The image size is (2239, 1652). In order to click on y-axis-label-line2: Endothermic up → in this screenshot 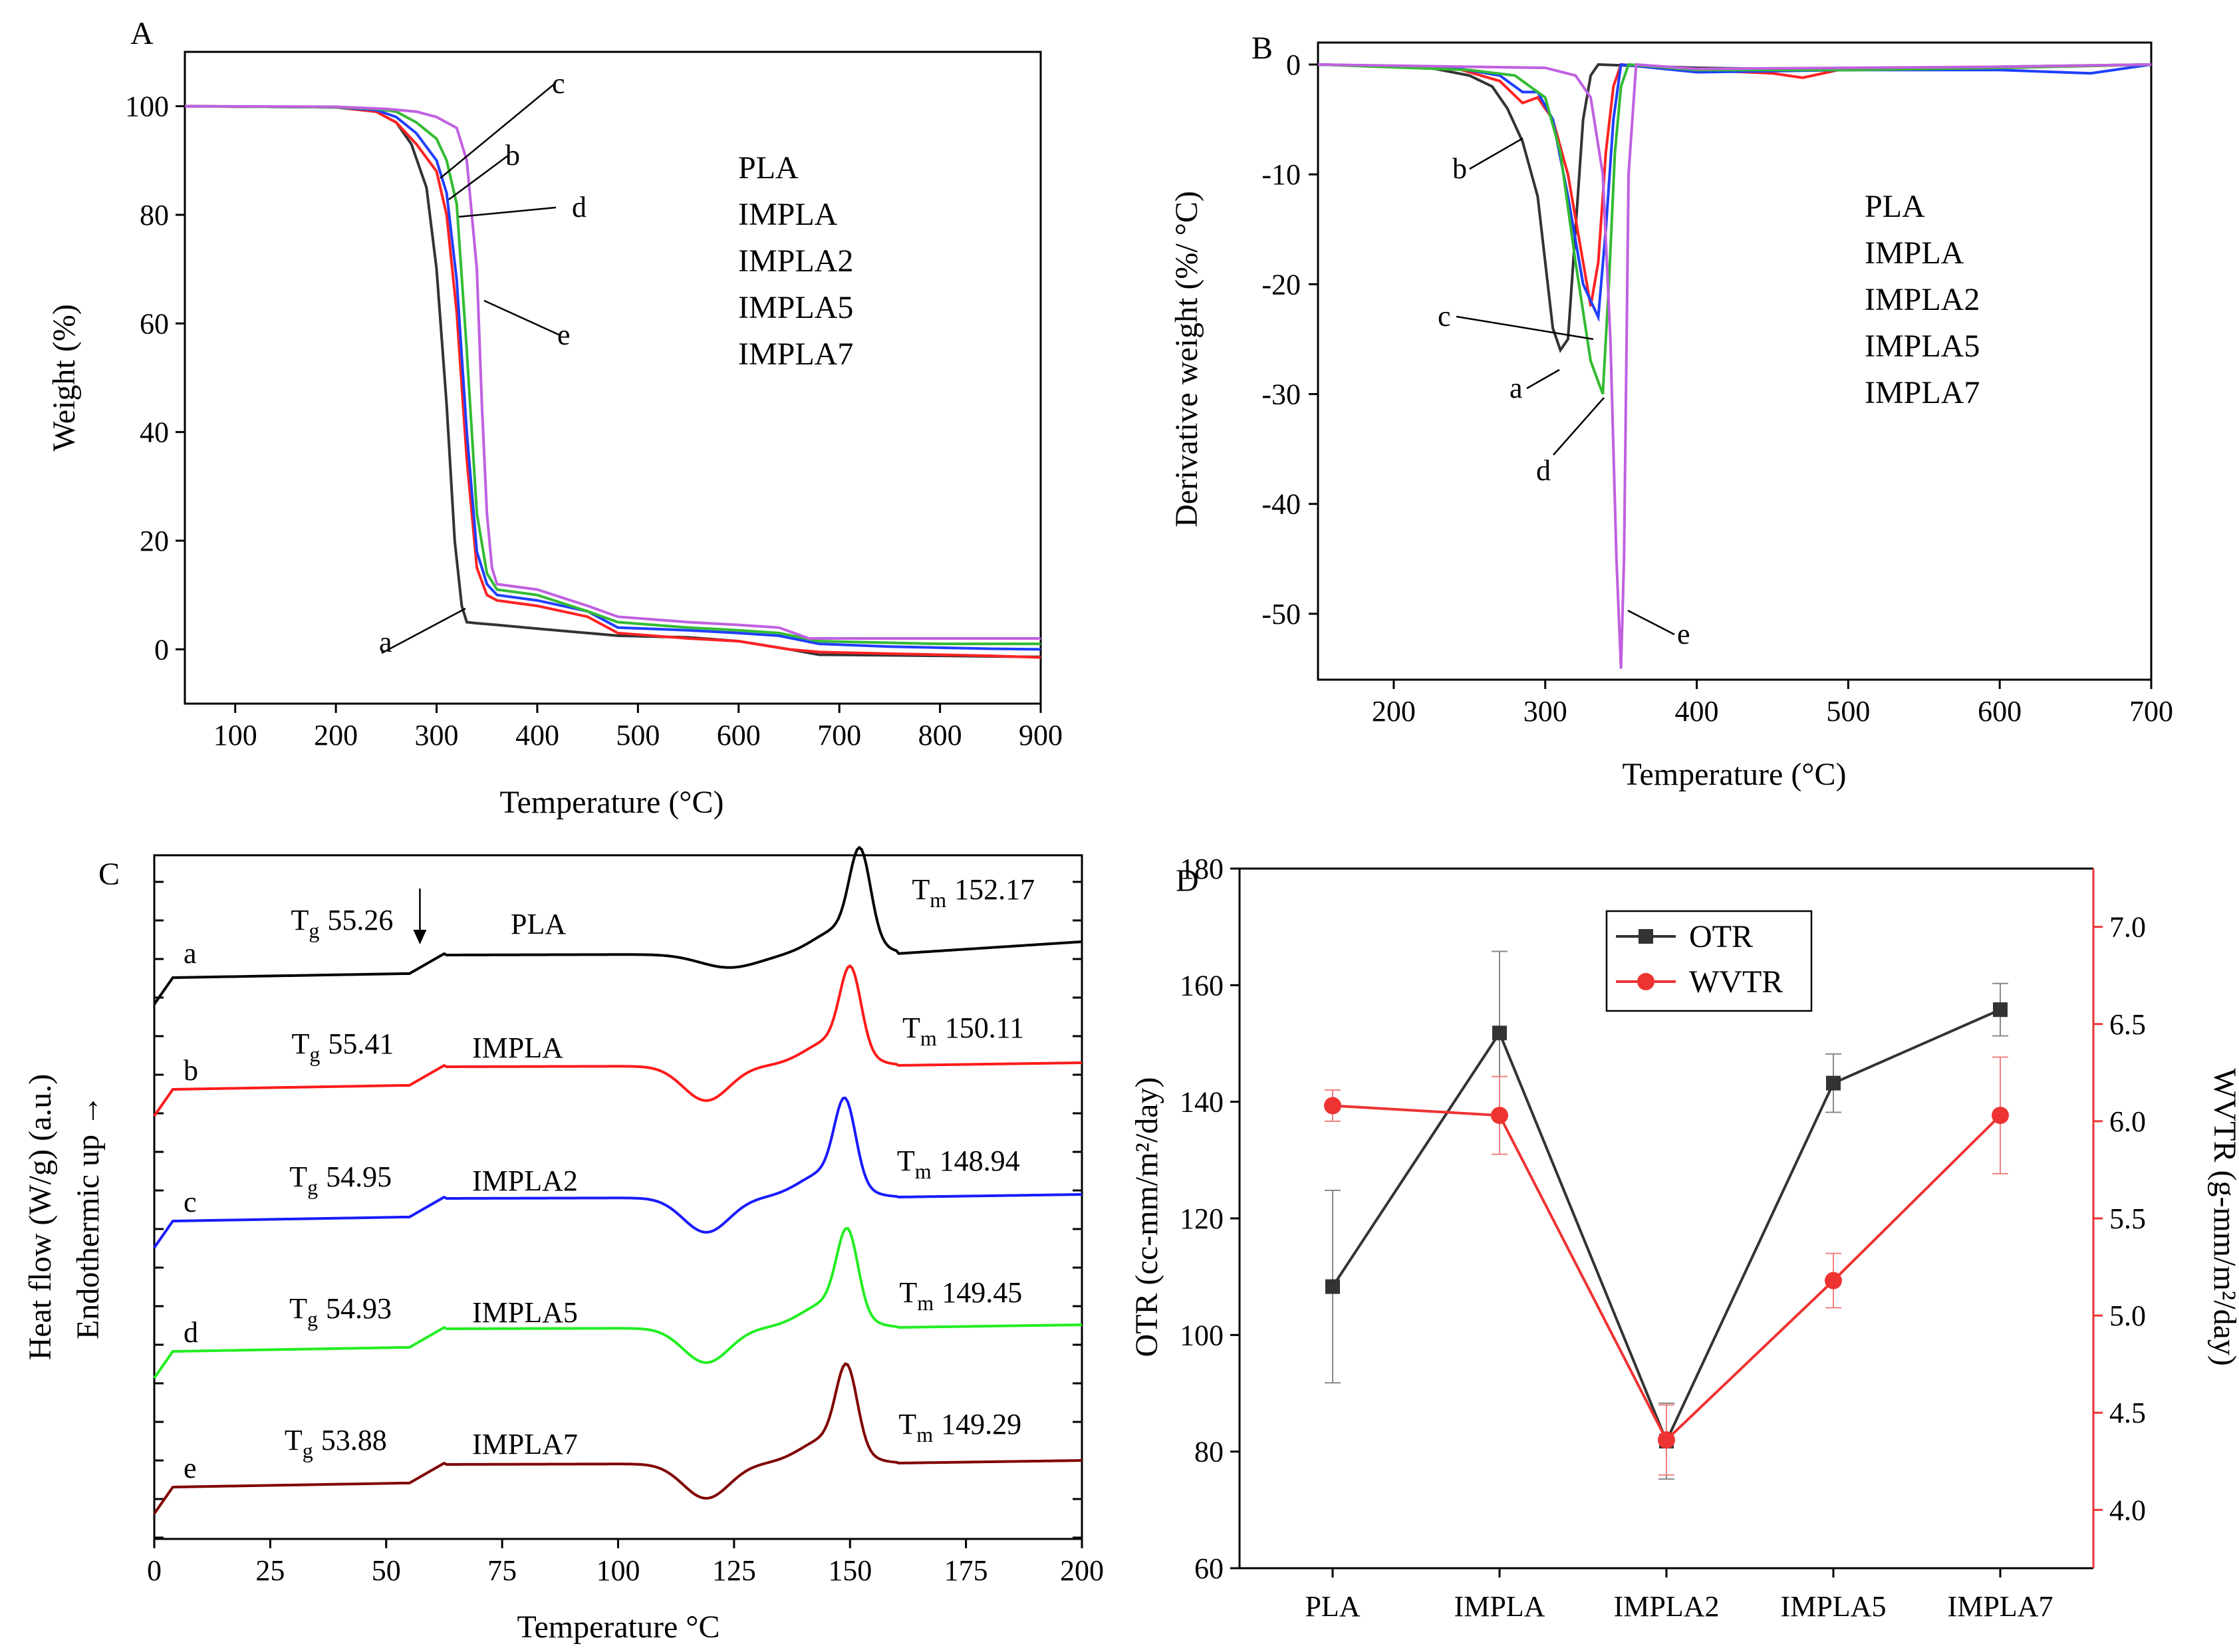, I will do `click(88, 1217)`.